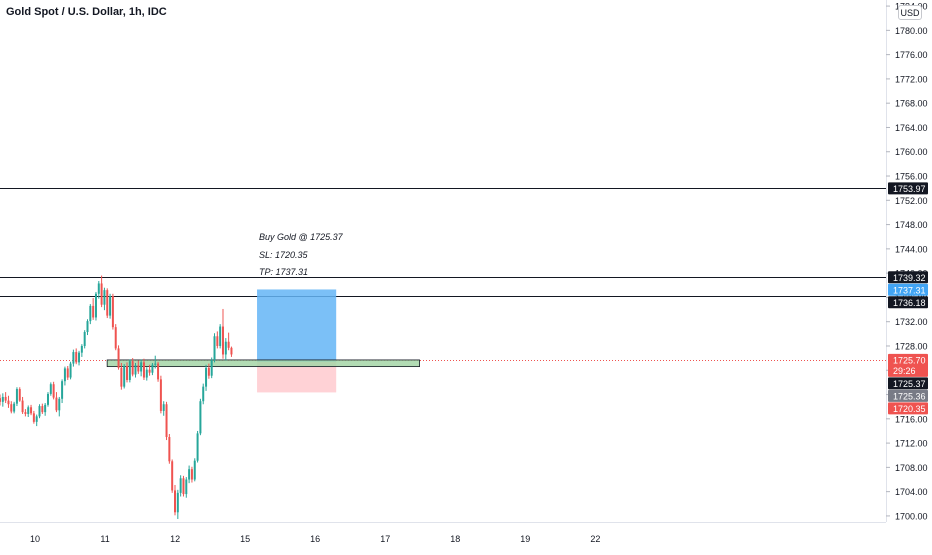 The width and height of the screenshot is (932, 555). What do you see at coordinates (911, 249) in the screenshot?
I see `y-tick-label: 1744.00` at bounding box center [911, 249].